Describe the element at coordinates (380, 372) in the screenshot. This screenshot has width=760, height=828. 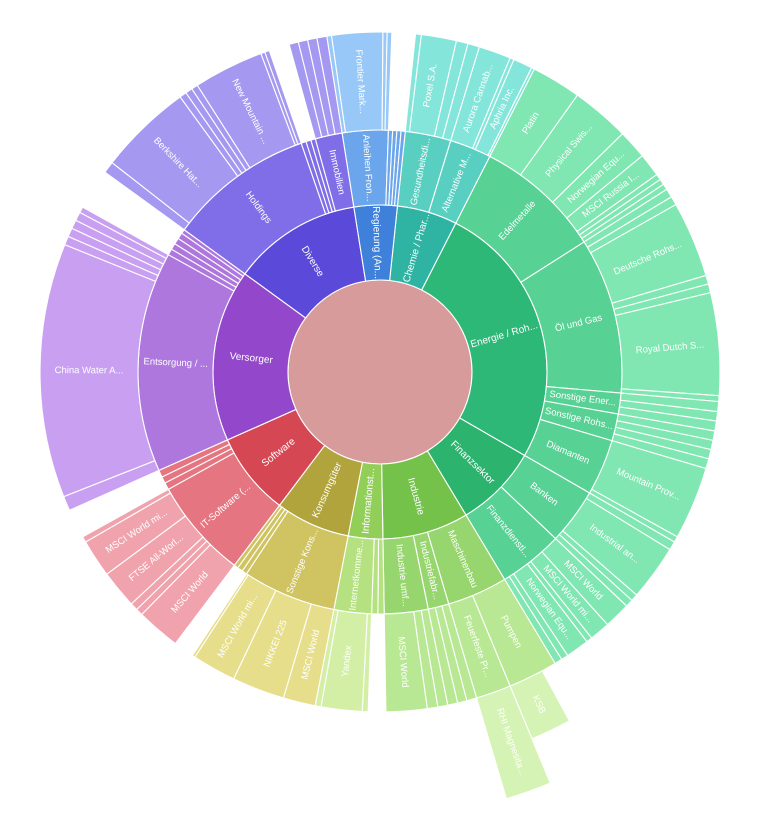
I see `center-hub` at that location.